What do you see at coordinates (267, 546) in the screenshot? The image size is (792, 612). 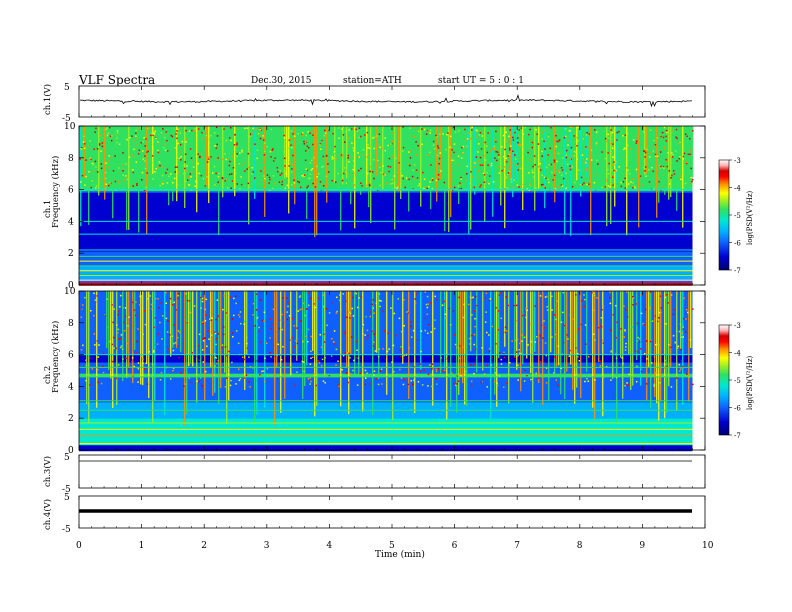 I see `x-tick-label: 3` at bounding box center [267, 546].